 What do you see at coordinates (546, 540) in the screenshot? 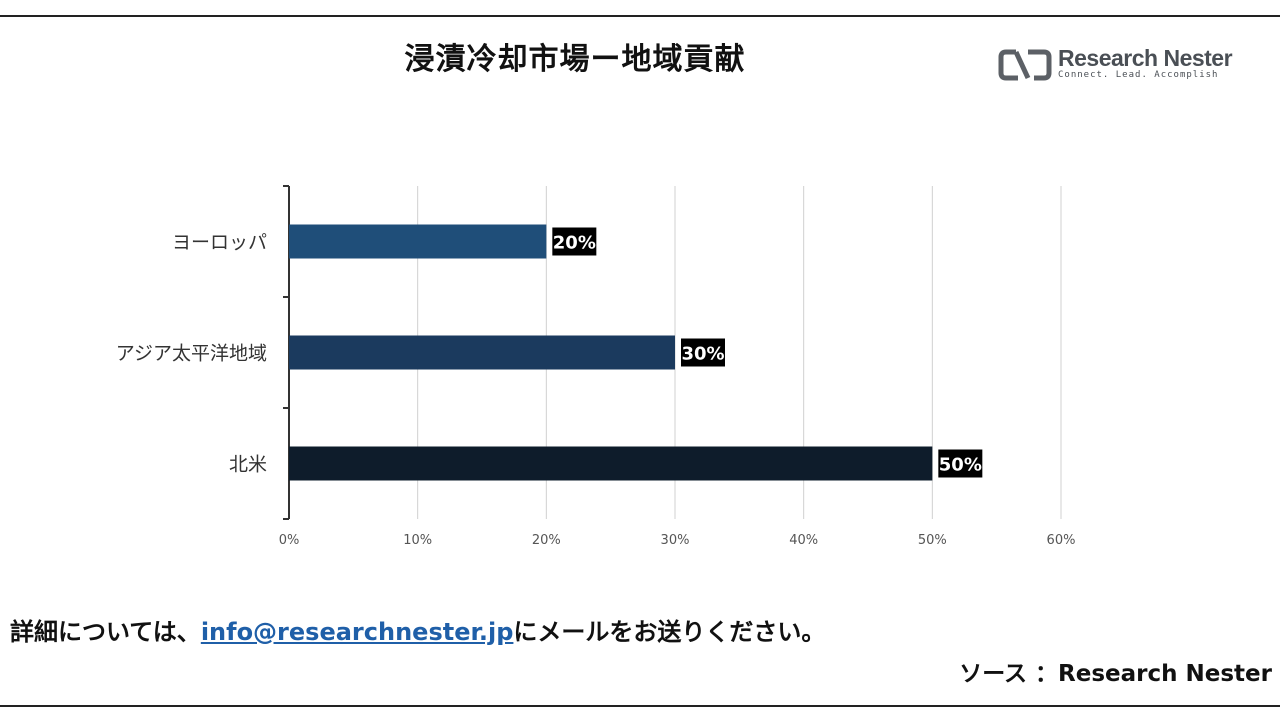
I see `x-tick-label: 20%` at bounding box center [546, 540].